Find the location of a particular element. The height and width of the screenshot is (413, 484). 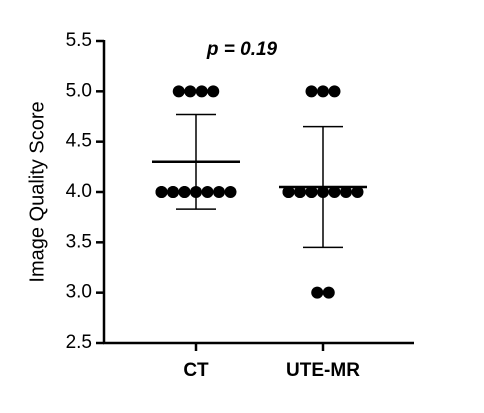

y-tick-label: 4.0 is located at coordinates (79, 191).